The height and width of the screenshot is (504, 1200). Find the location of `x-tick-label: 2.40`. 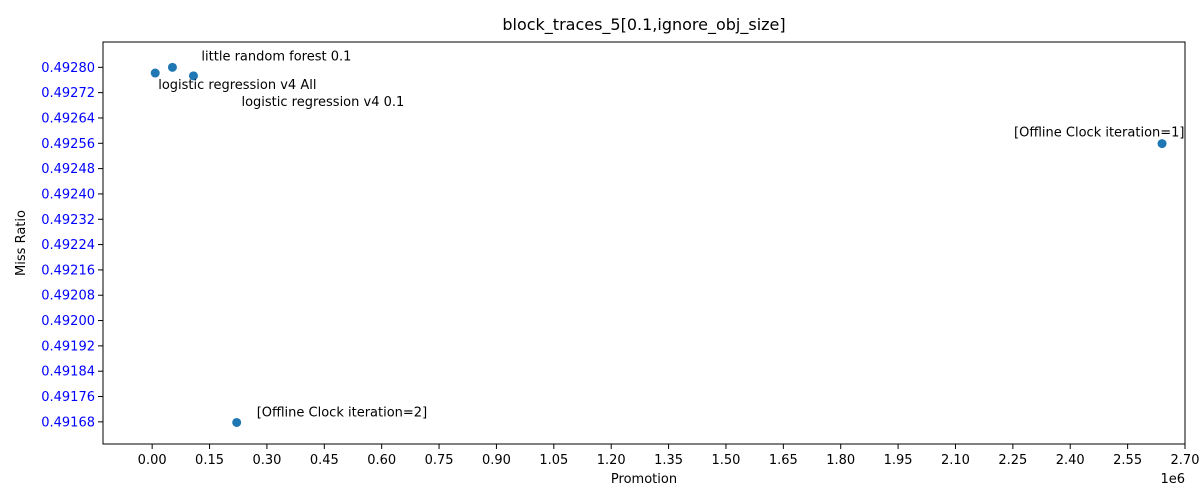

x-tick-label: 2.40 is located at coordinates (1070, 460).